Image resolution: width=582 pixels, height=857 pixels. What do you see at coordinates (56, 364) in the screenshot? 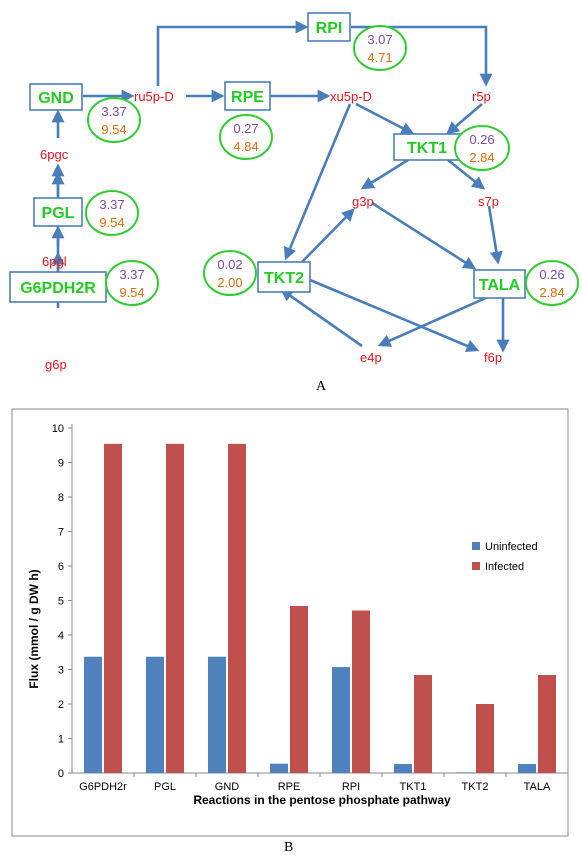
I see `metabolite-g6p: g6p` at bounding box center [56, 364].